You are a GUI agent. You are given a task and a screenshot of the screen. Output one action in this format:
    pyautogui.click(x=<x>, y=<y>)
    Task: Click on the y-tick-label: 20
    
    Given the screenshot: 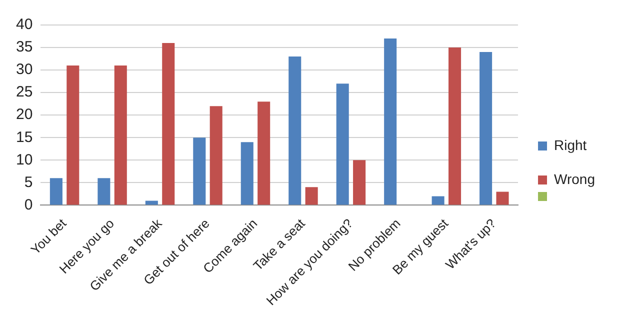 What is the action you would take?
    pyautogui.click(x=24, y=115)
    